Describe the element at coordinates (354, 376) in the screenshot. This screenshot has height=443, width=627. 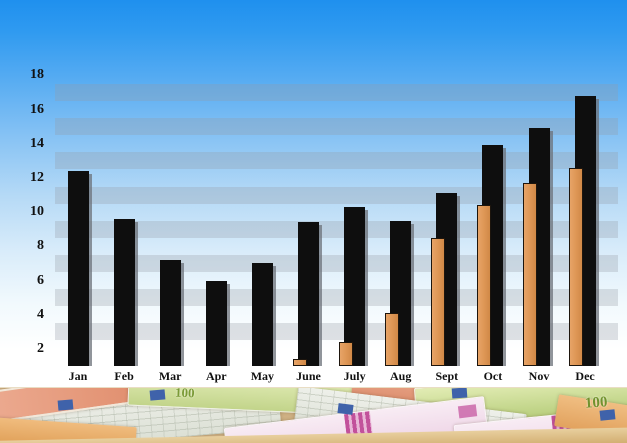
I see `x-tick-label-july: July` at that location.